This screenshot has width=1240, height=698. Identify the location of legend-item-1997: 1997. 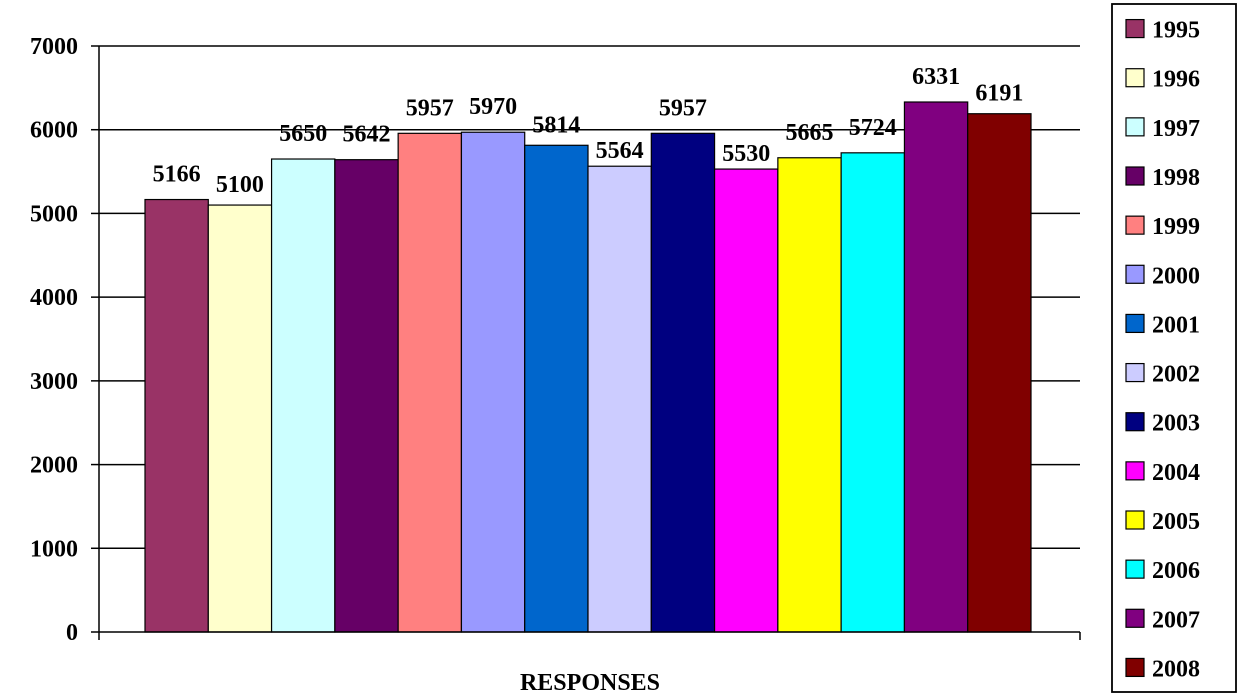
(1162, 129).